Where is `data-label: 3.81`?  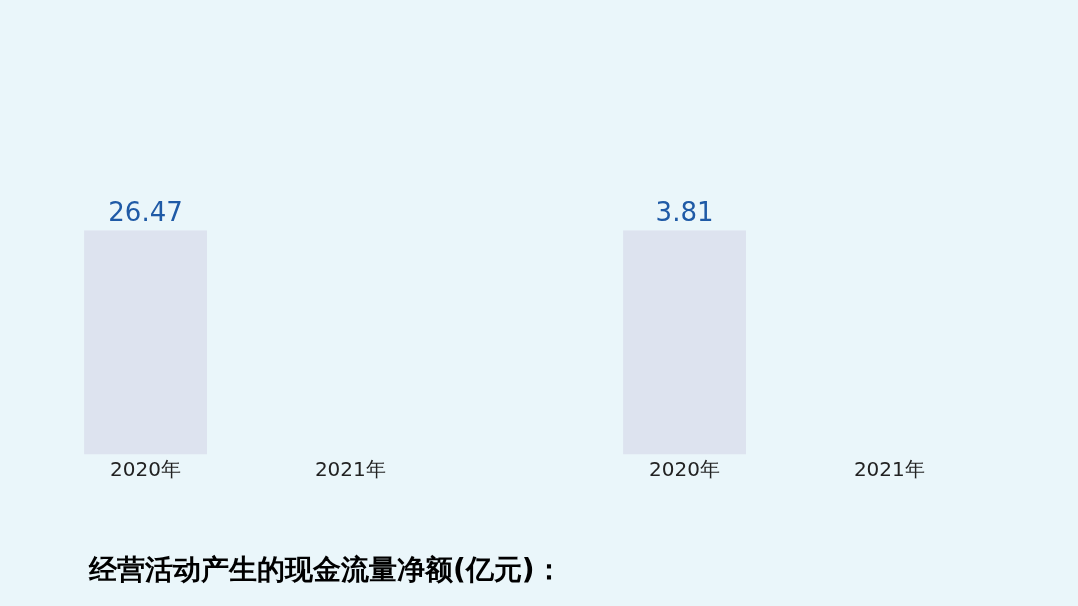
data-label: 3.81 is located at coordinates (684, 212).